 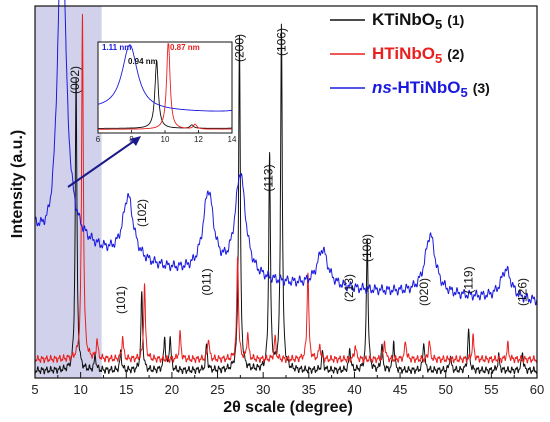 What do you see at coordinates (354, 389) in the screenshot?
I see `x-tick-label: 40` at bounding box center [354, 389].